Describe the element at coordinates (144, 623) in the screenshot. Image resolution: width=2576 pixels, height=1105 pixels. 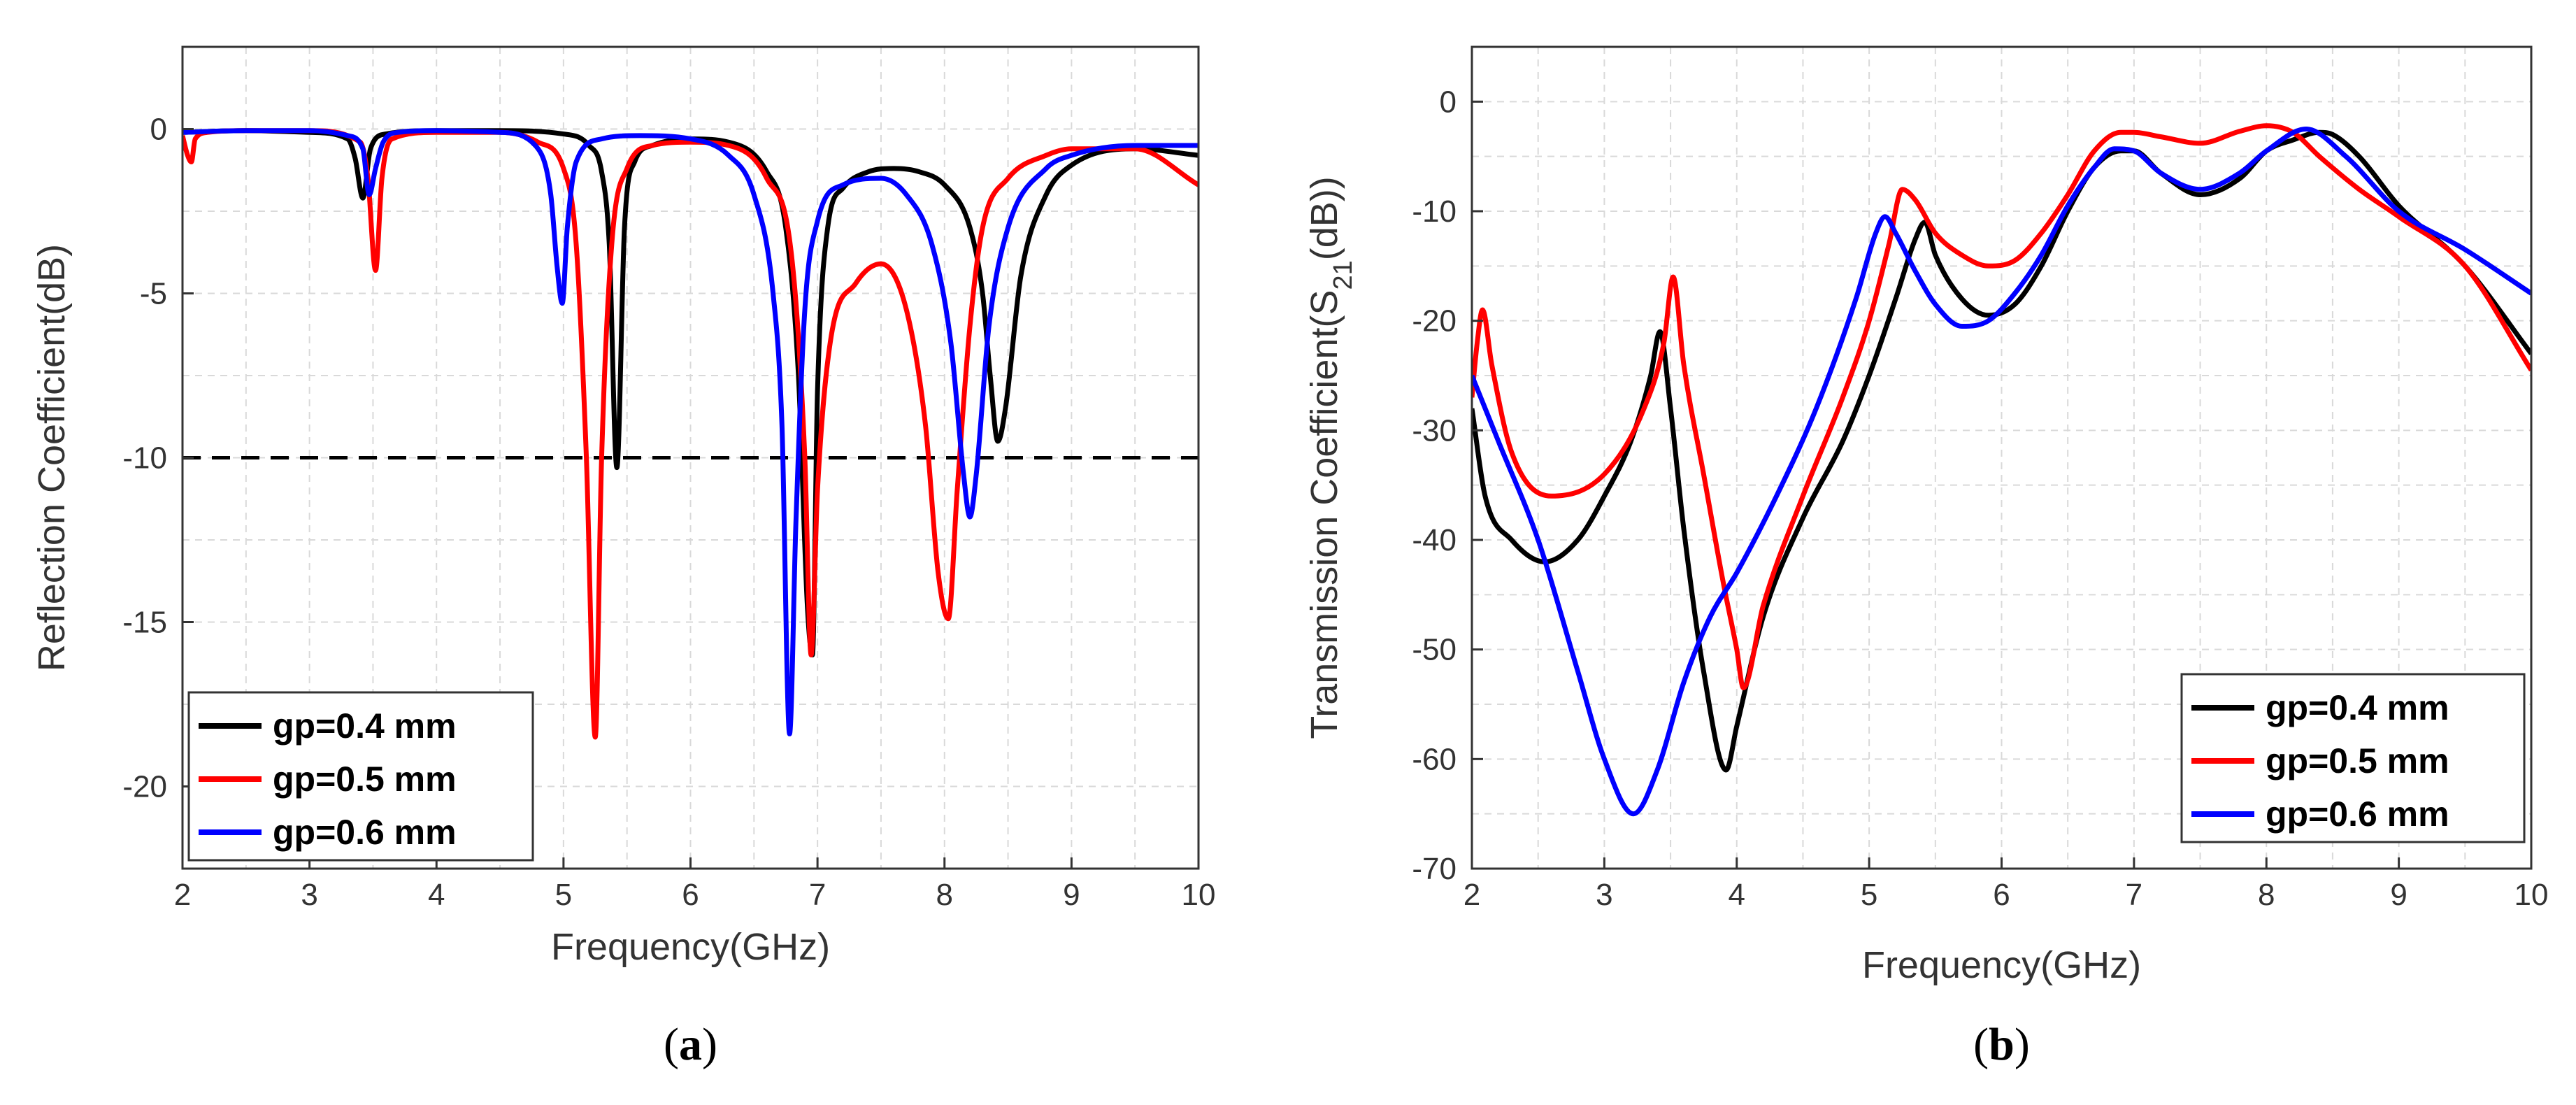
I see `y-tick-label: -15` at that location.